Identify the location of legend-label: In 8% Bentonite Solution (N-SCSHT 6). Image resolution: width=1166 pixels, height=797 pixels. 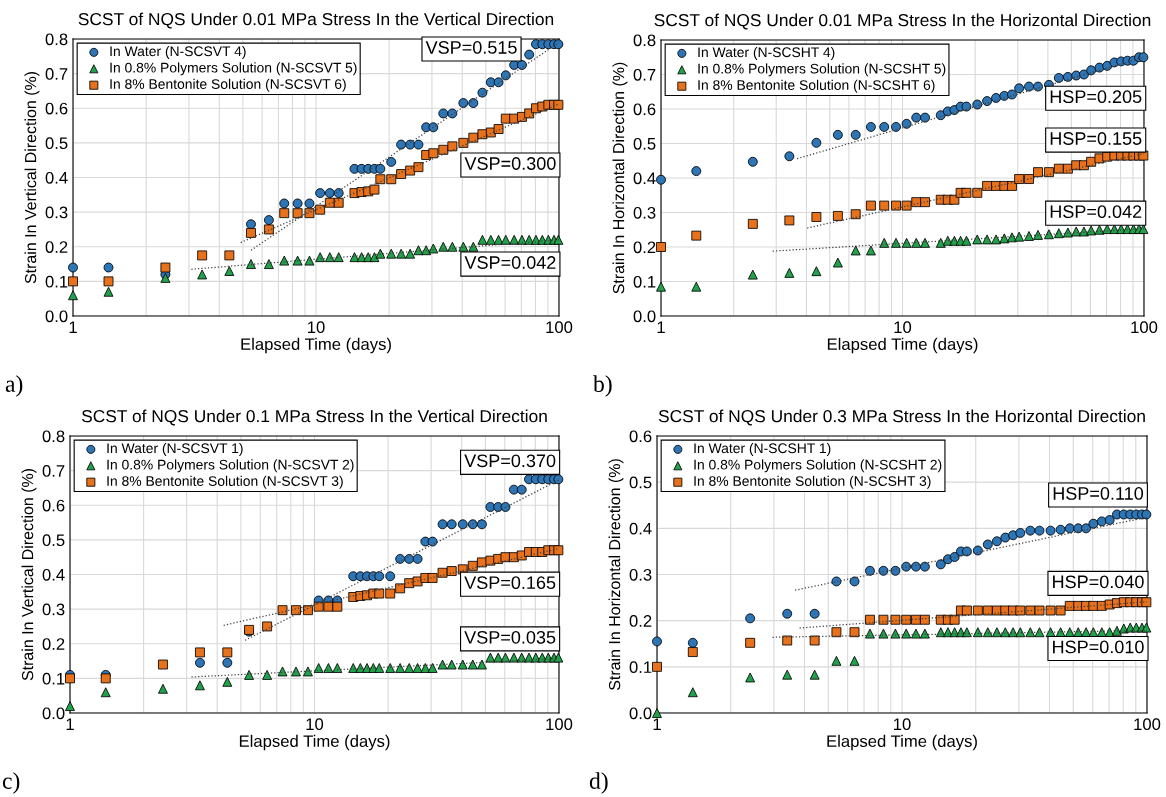
(816, 86).